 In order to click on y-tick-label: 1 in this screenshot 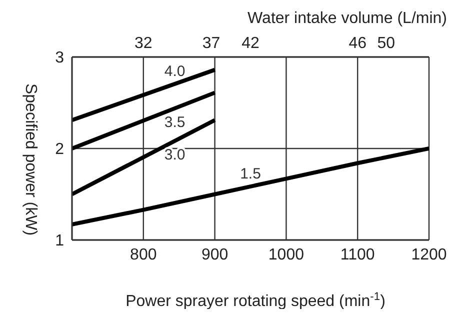, I will do `click(59, 241)`.